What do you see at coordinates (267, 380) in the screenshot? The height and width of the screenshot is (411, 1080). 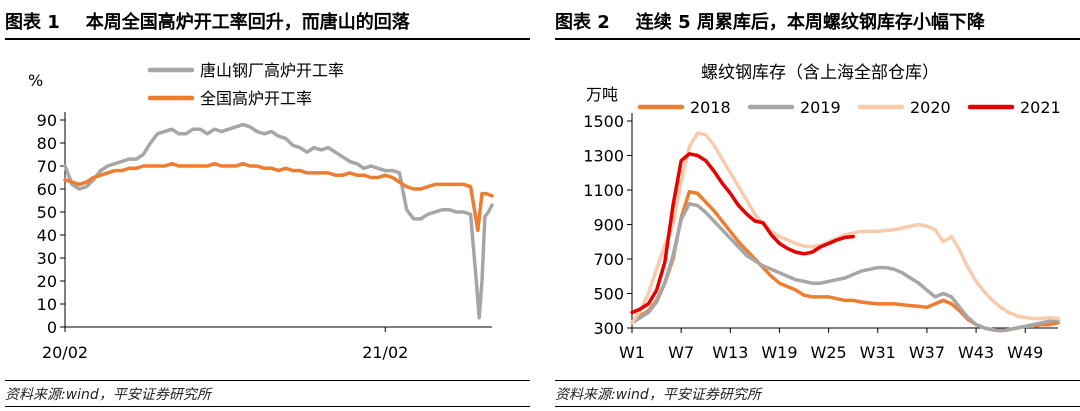 I see `left-chart-rule` at bounding box center [267, 380].